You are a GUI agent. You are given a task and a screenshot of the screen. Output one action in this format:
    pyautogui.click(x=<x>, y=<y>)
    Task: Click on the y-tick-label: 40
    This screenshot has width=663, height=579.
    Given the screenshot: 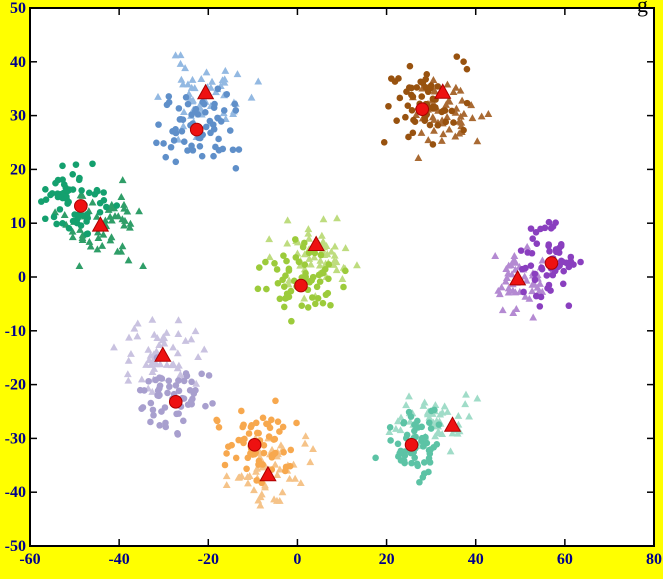 What is the action you would take?
    pyautogui.click(x=18, y=62)
    